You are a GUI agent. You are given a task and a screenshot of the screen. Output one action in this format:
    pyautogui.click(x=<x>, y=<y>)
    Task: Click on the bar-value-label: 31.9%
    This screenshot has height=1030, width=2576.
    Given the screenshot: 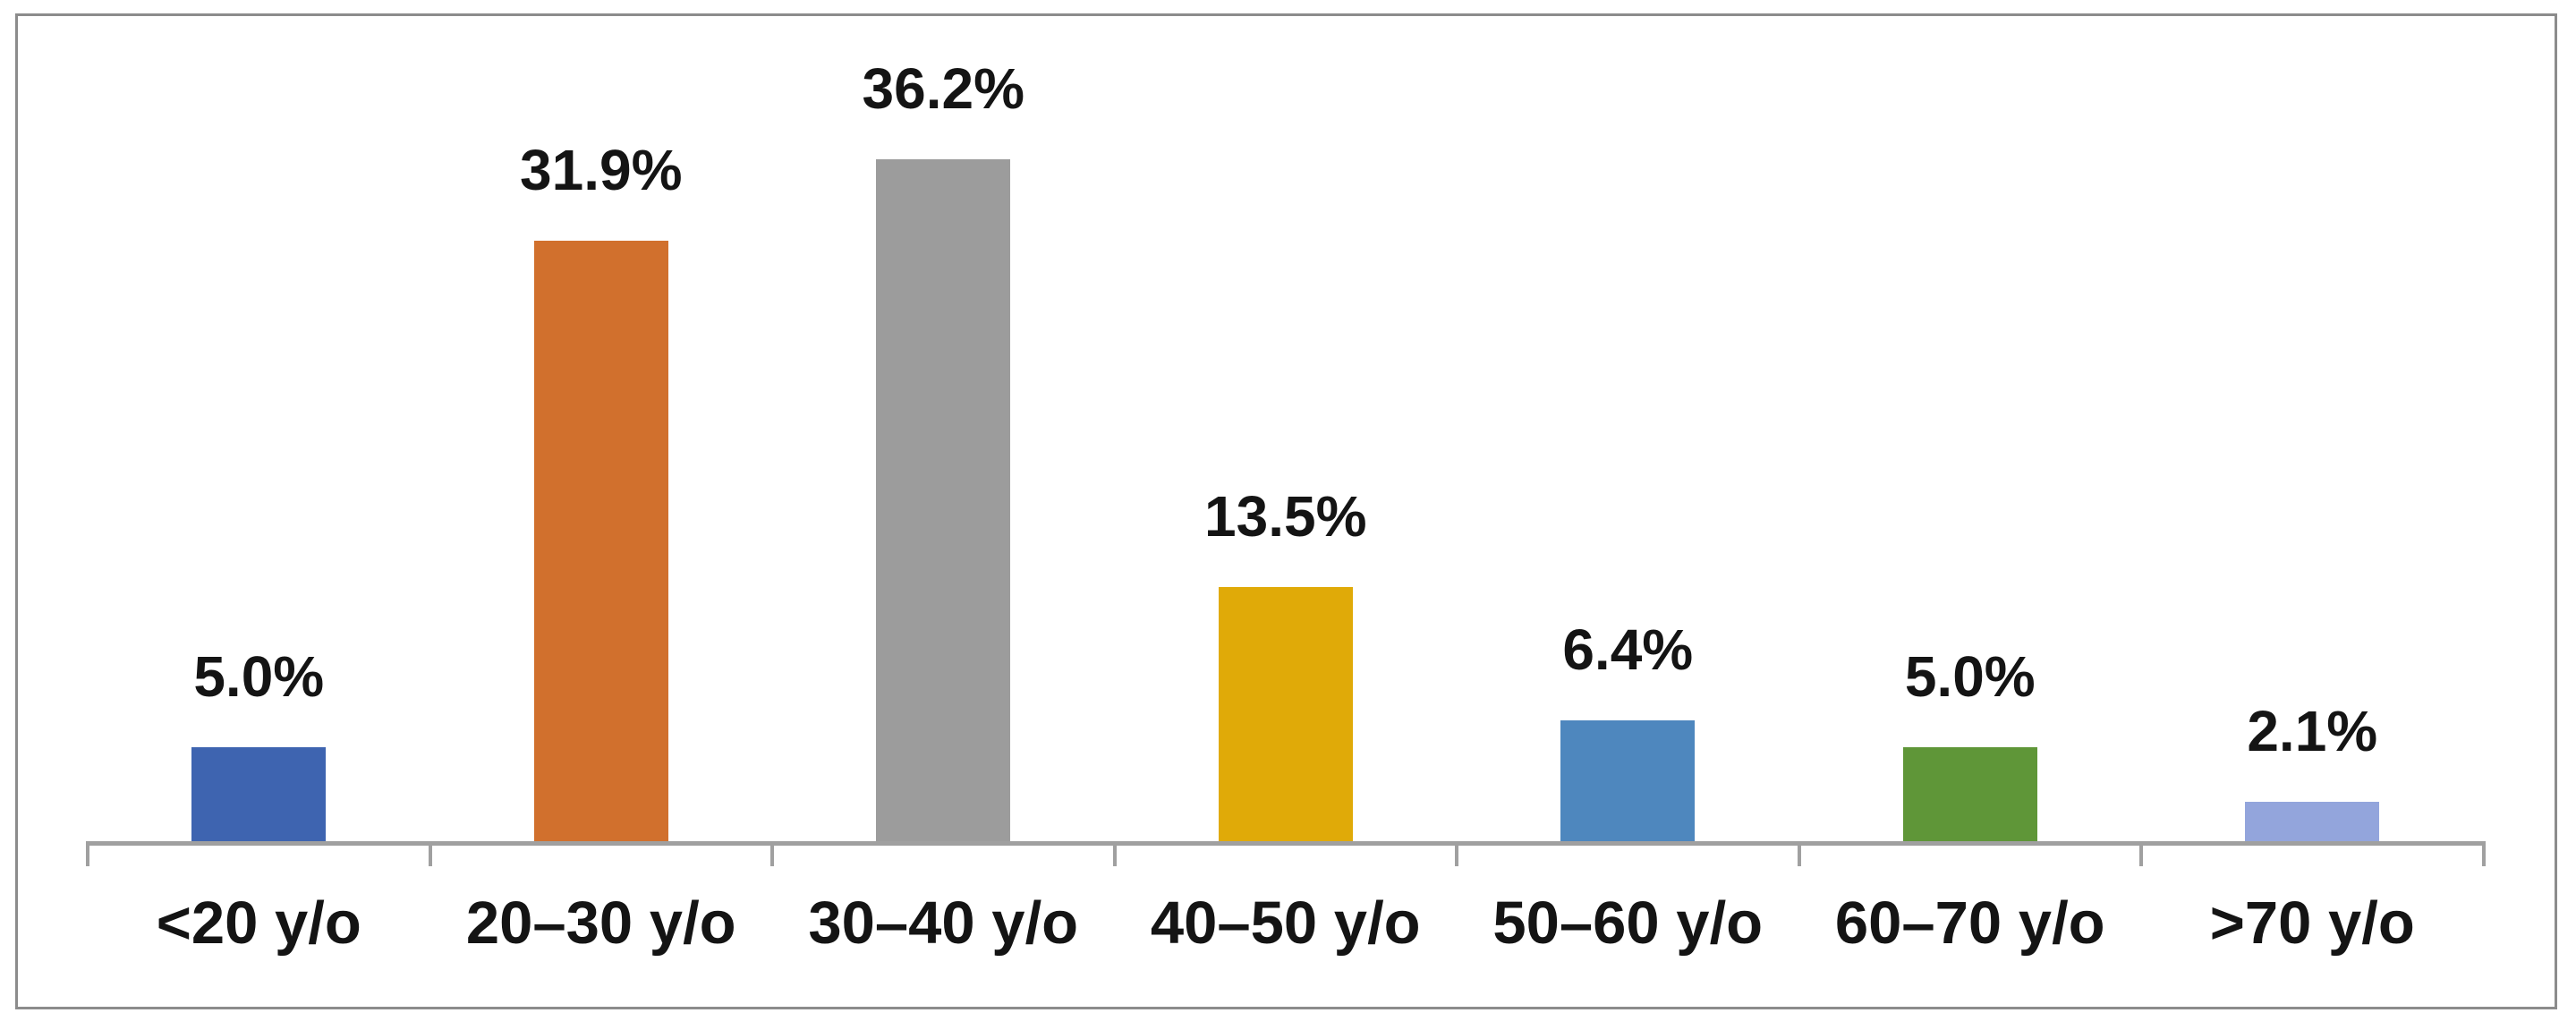 What is the action you would take?
    pyautogui.click(x=601, y=170)
    